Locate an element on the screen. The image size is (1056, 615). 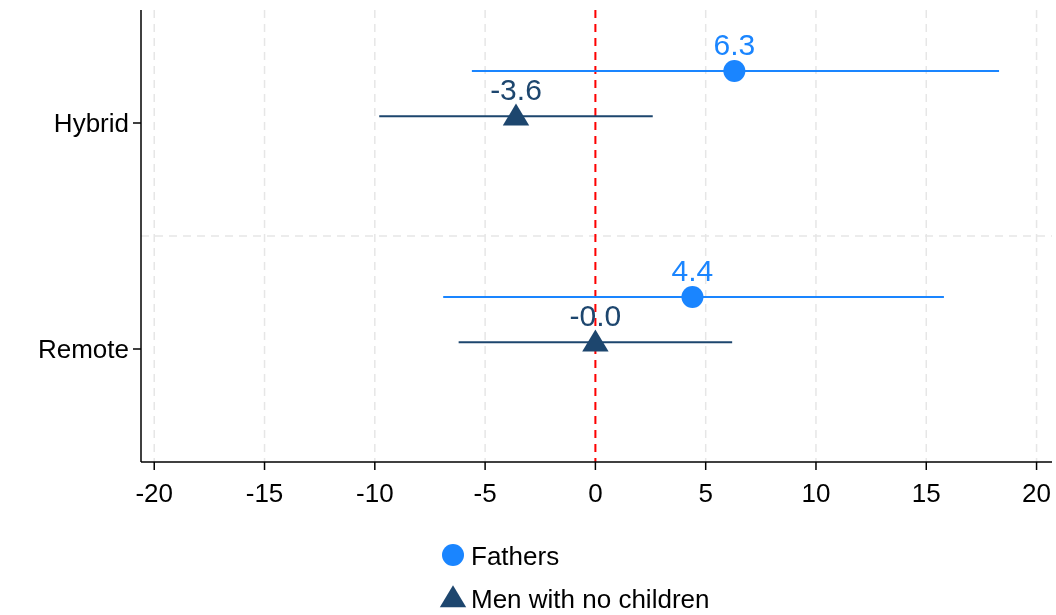
x-tick-label: 10 is located at coordinates (816, 493).